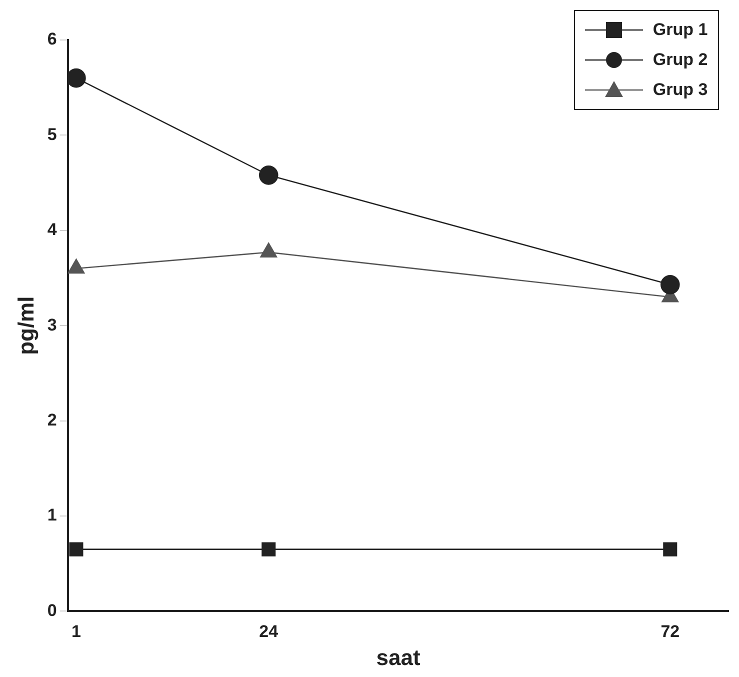  What do you see at coordinates (52, 610) in the screenshot?
I see `y-tick-label: 0` at bounding box center [52, 610].